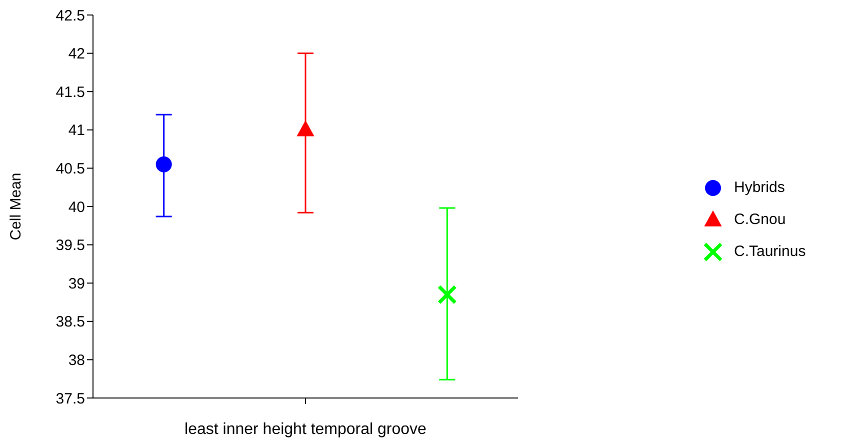 The width and height of the screenshot is (848, 439). Describe the element at coordinates (759, 187) in the screenshot. I see `legend-label: Hybrids` at that location.